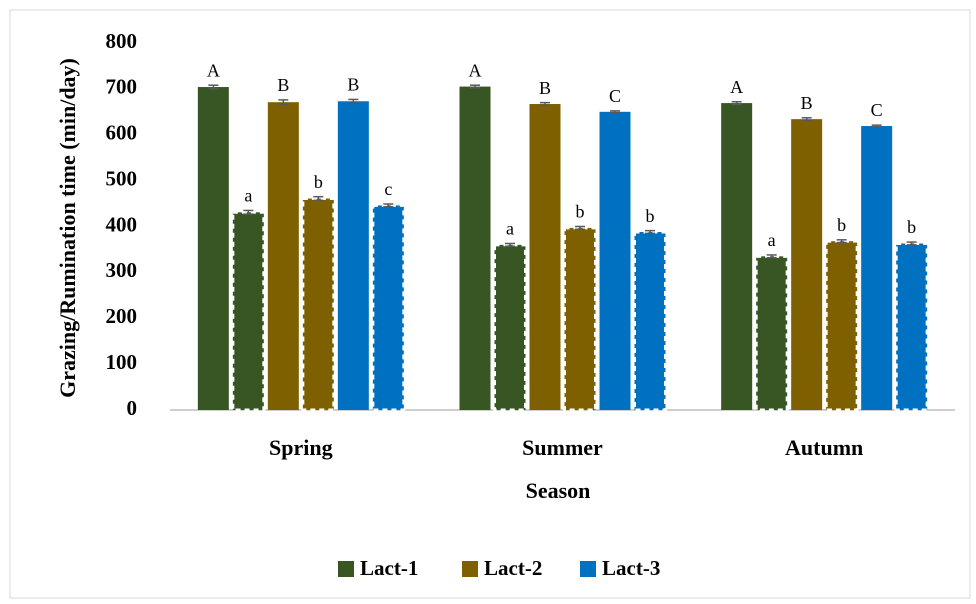 The width and height of the screenshot is (976, 604). What do you see at coordinates (122, 178) in the screenshot?
I see `y-tick-label: 500` at bounding box center [122, 178].